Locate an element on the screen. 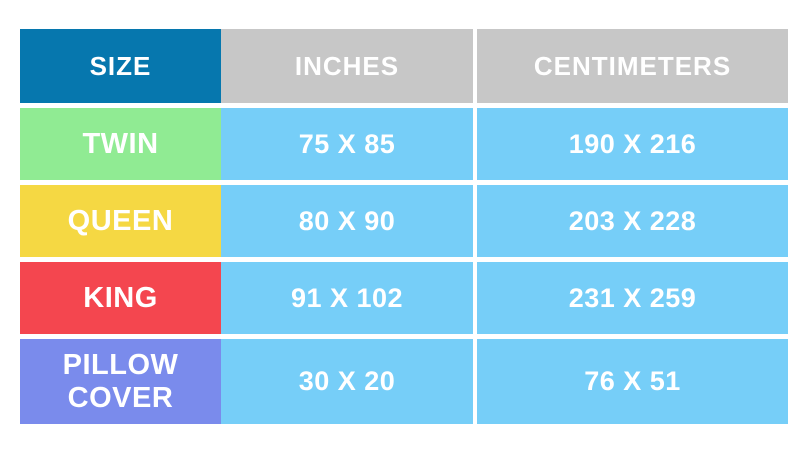 The height and width of the screenshot is (456, 807). row-king-size-label: KING is located at coordinates (120, 297).